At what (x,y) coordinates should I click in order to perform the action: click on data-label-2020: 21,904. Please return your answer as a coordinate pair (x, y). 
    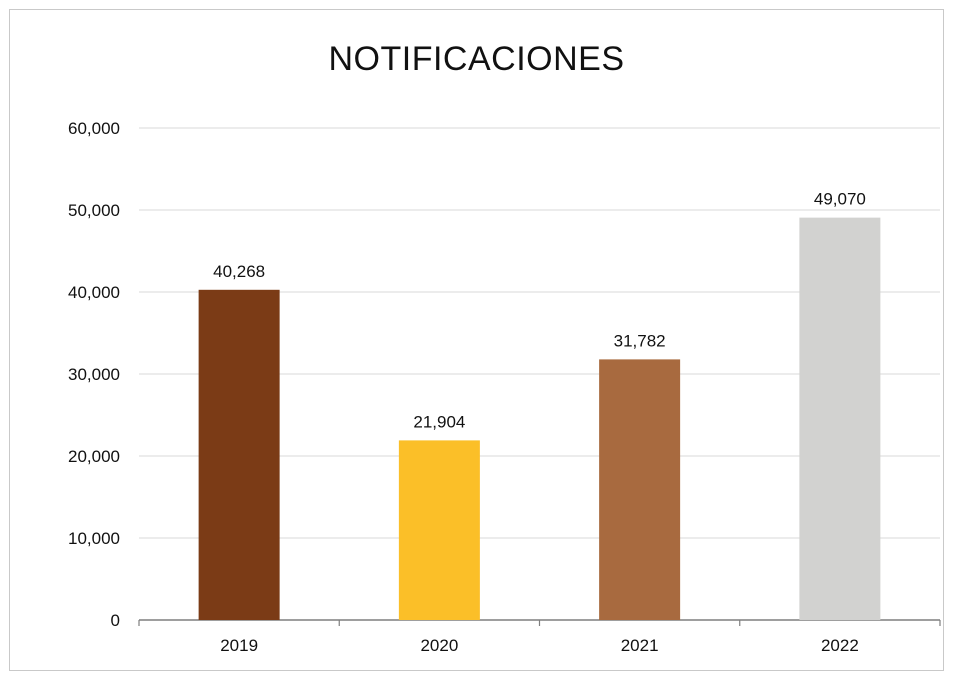
    Looking at the image, I should click on (439, 421).